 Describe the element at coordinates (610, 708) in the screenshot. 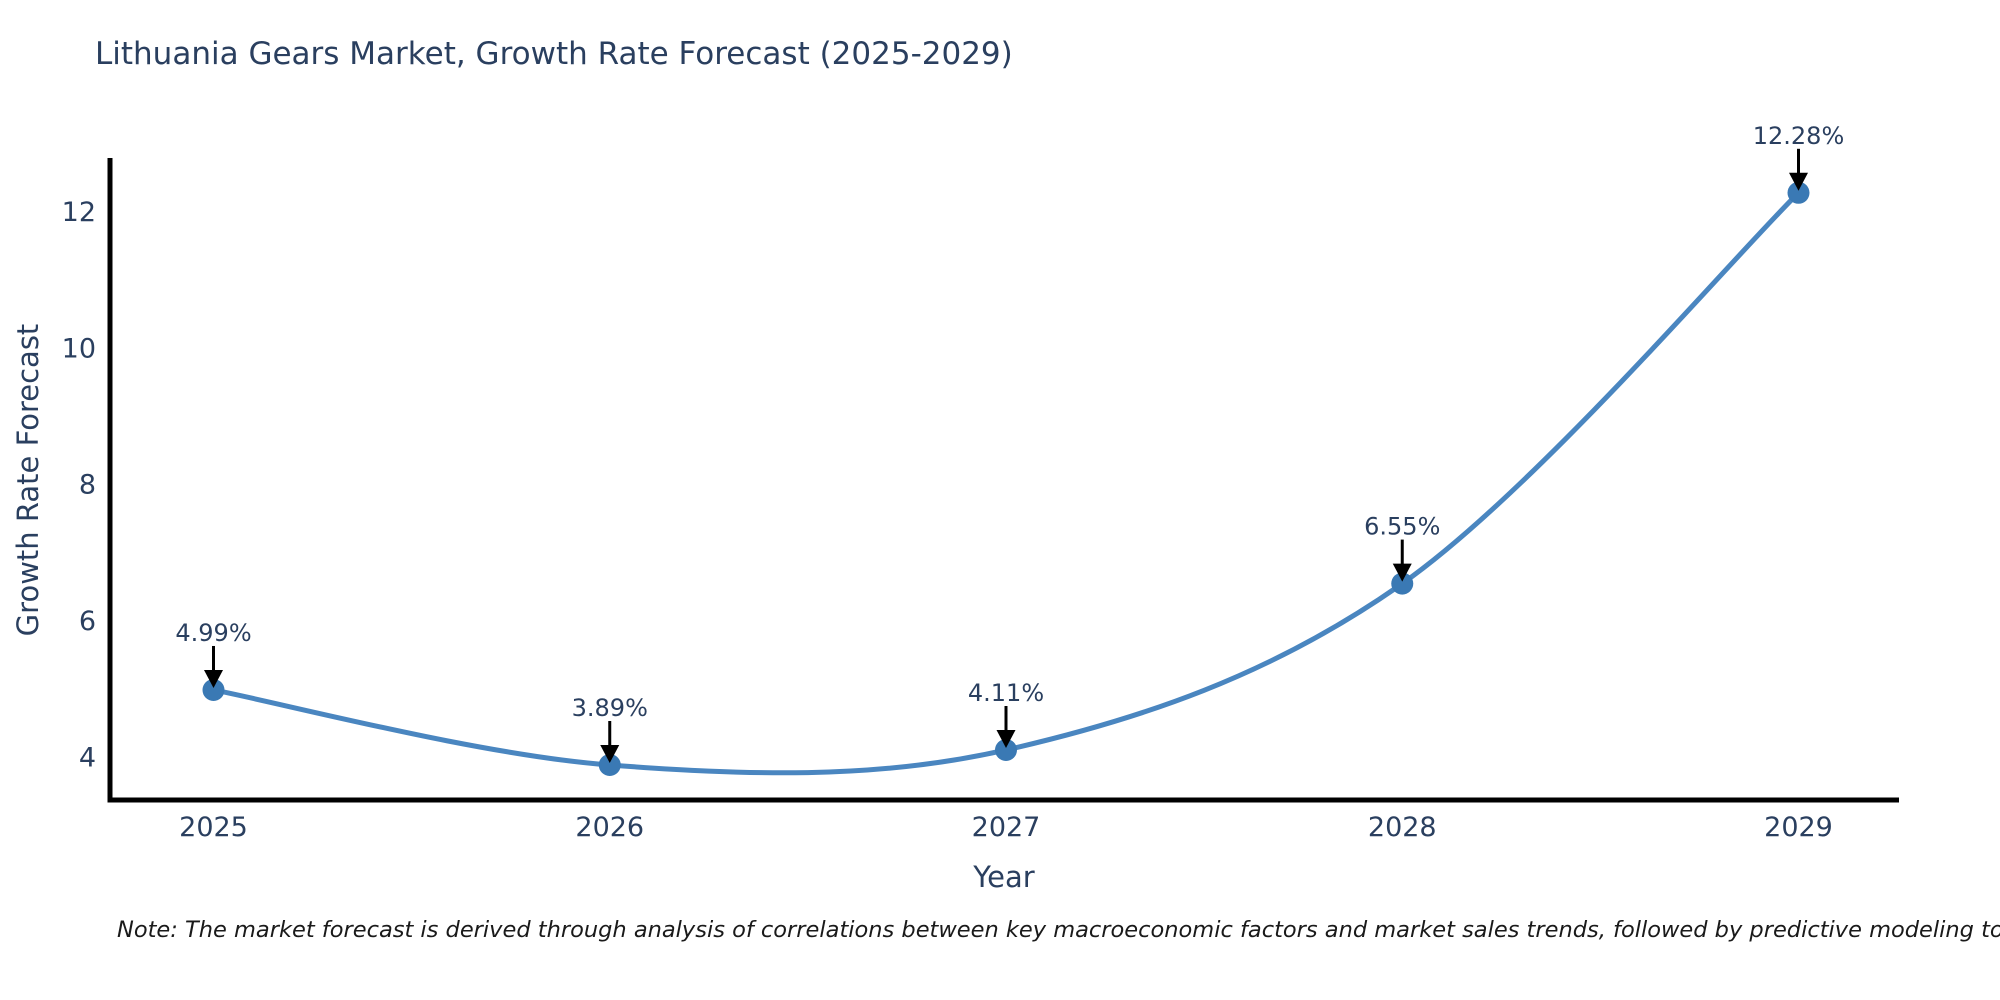

I see `annotation-label: 3.89%` at that location.